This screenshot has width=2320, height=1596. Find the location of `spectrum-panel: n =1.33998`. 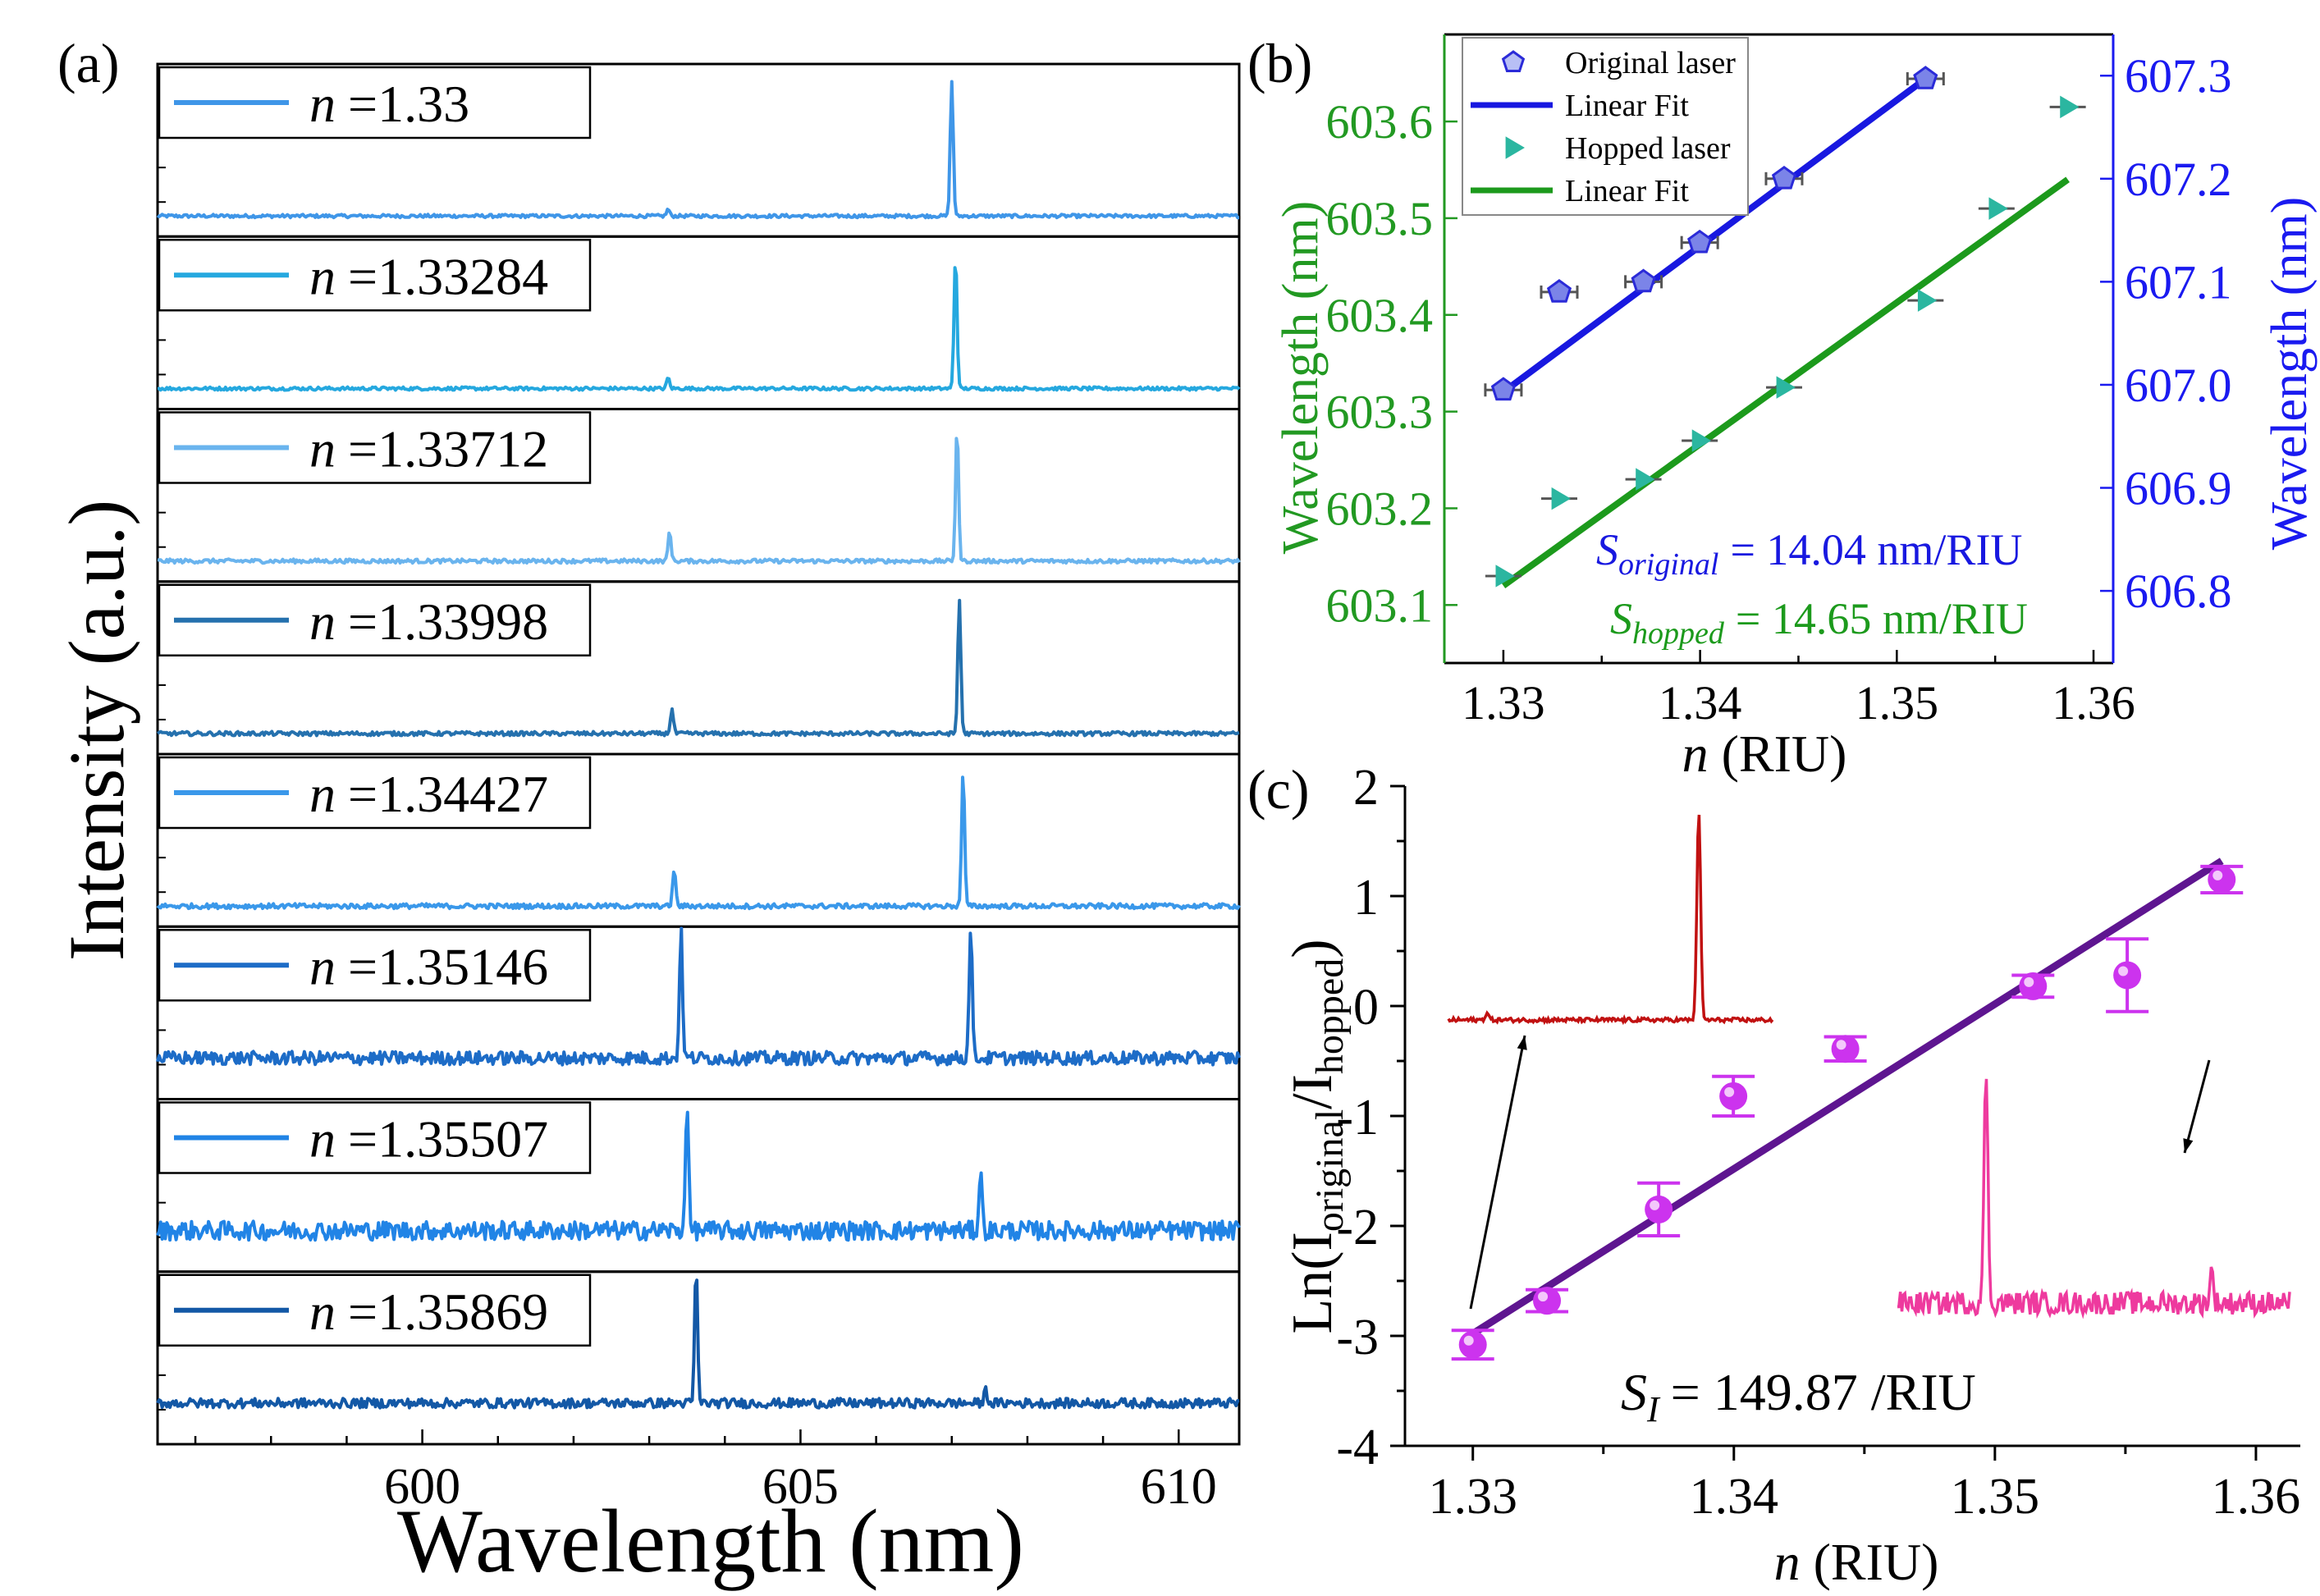

spectrum-panel: n =1.33998 is located at coordinates (698, 668).